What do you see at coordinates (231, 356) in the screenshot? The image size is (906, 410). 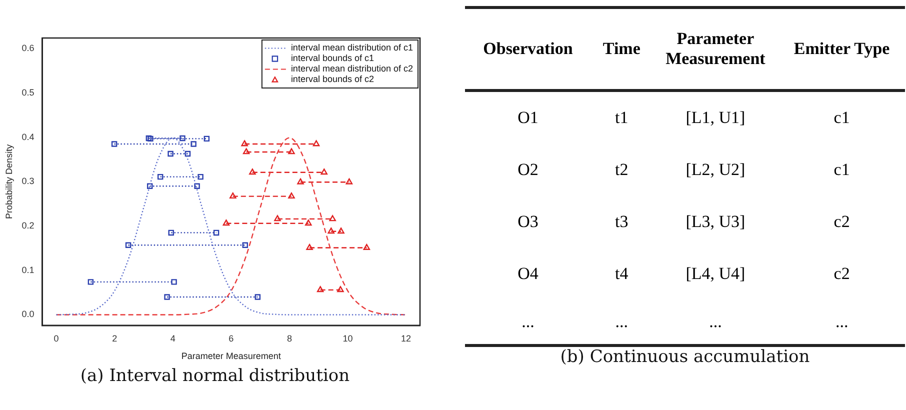 I see `x-axis-title: Parameter Measurement` at bounding box center [231, 356].